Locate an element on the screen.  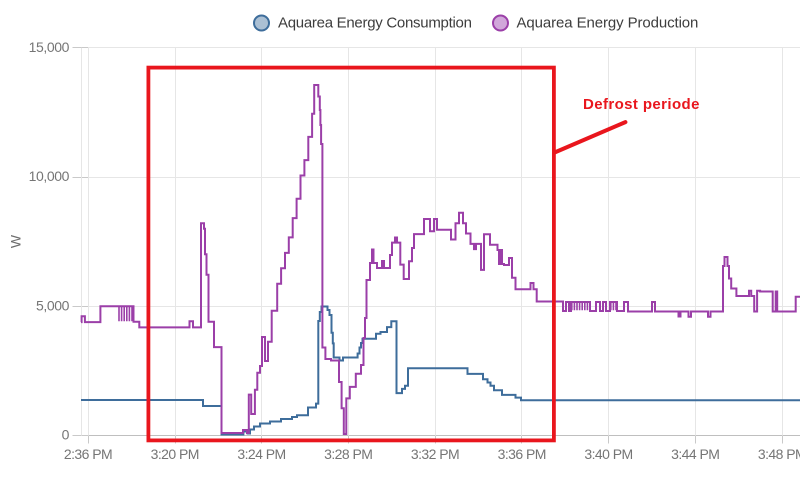
svg-text: 3:40 PM is located at coordinates (608, 454).